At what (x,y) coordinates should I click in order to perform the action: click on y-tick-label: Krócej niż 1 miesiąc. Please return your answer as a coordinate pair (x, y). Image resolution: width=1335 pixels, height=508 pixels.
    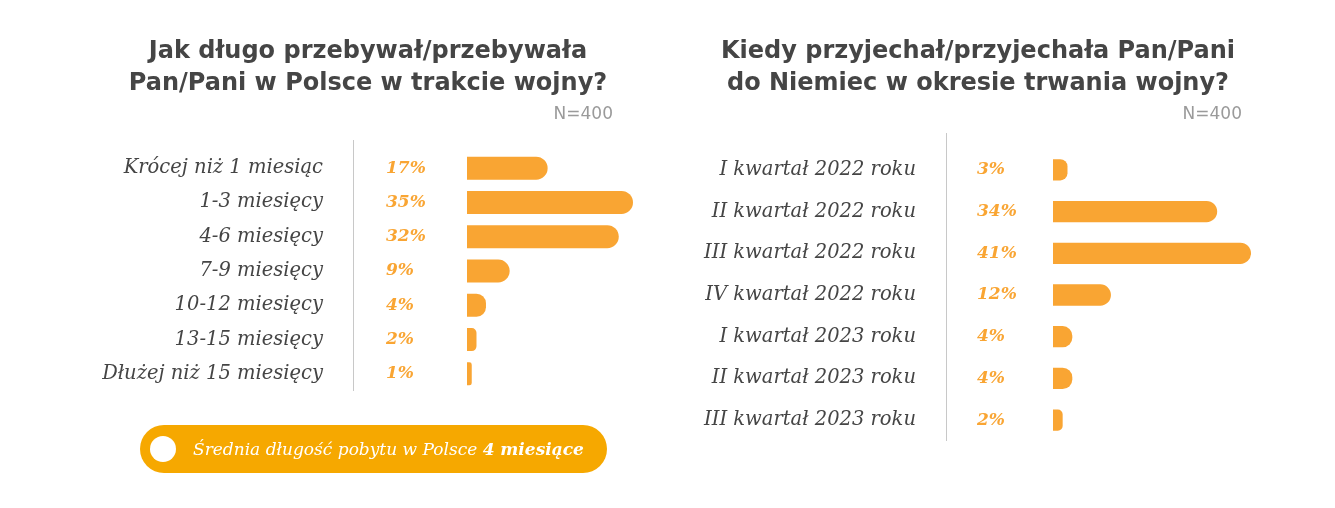
    Looking at the image, I should click on (223, 167).